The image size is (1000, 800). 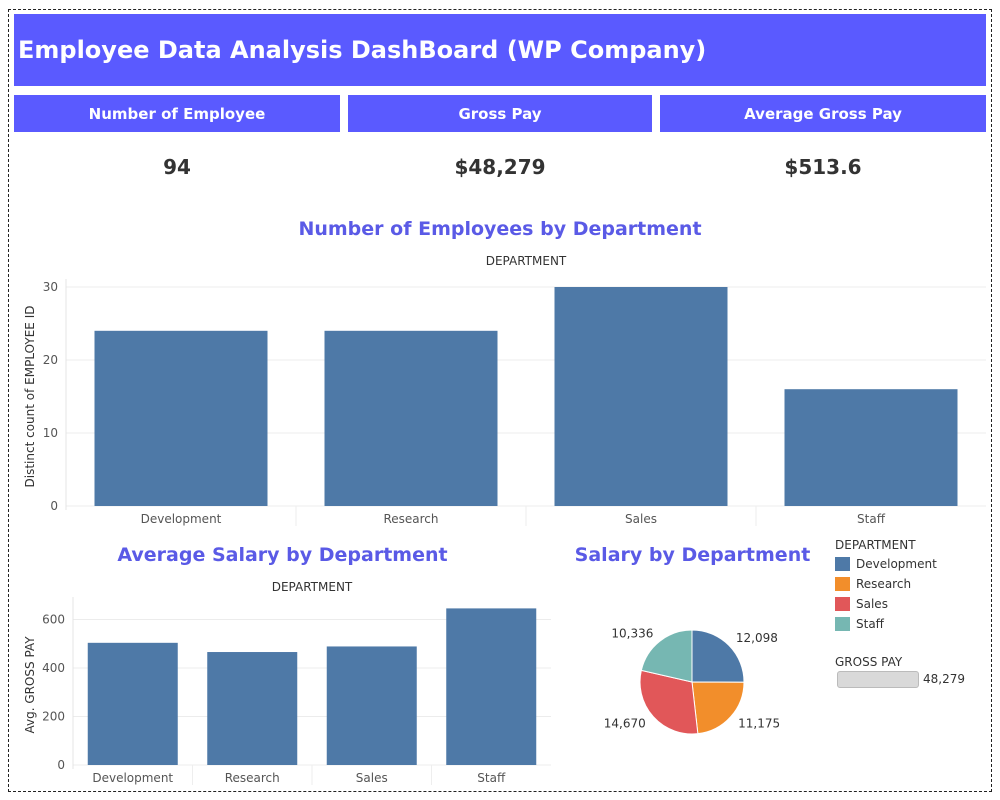 What do you see at coordinates (252, 708) in the screenshot?
I see `chart2-bar-research` at bounding box center [252, 708].